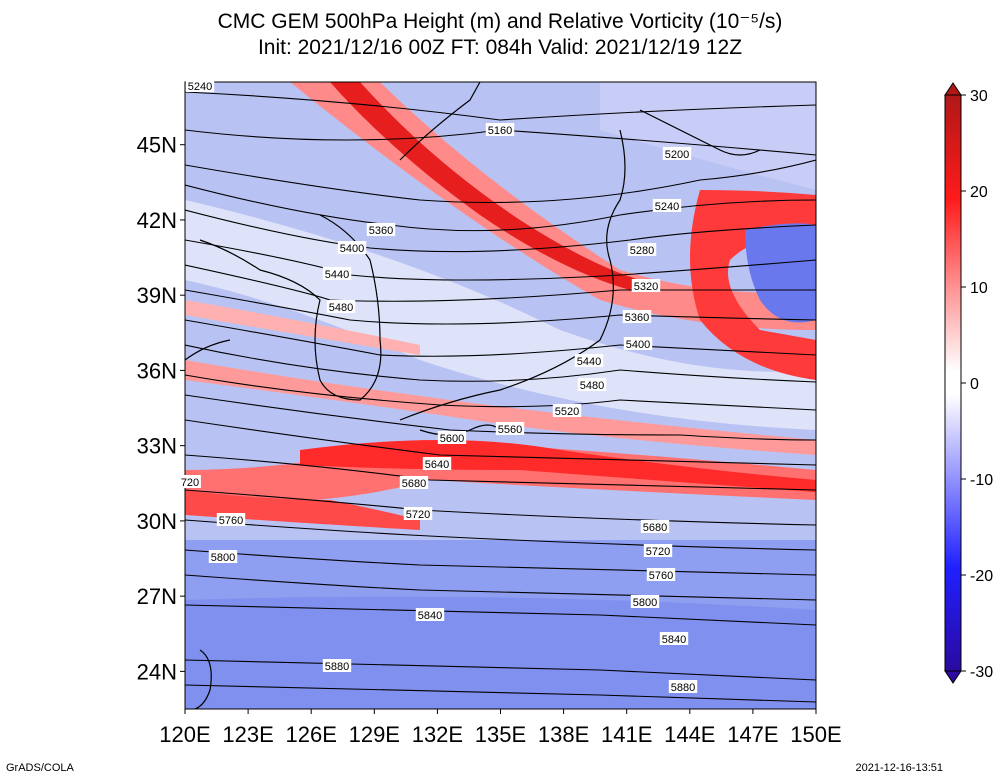 The height and width of the screenshot is (779, 1000). What do you see at coordinates (374, 734) in the screenshot?
I see `x-tick-label: 129E` at bounding box center [374, 734].